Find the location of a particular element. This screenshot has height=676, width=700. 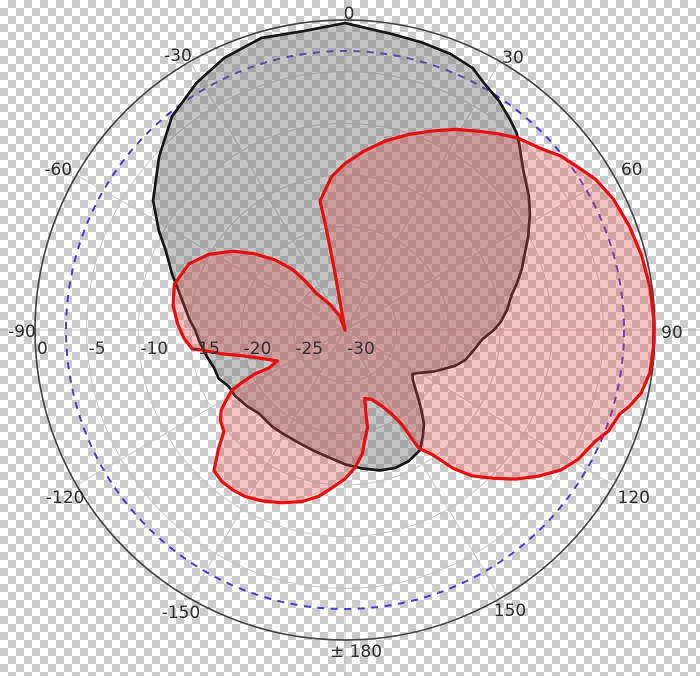

angle-tick-label: -60 is located at coordinates (58, 170).